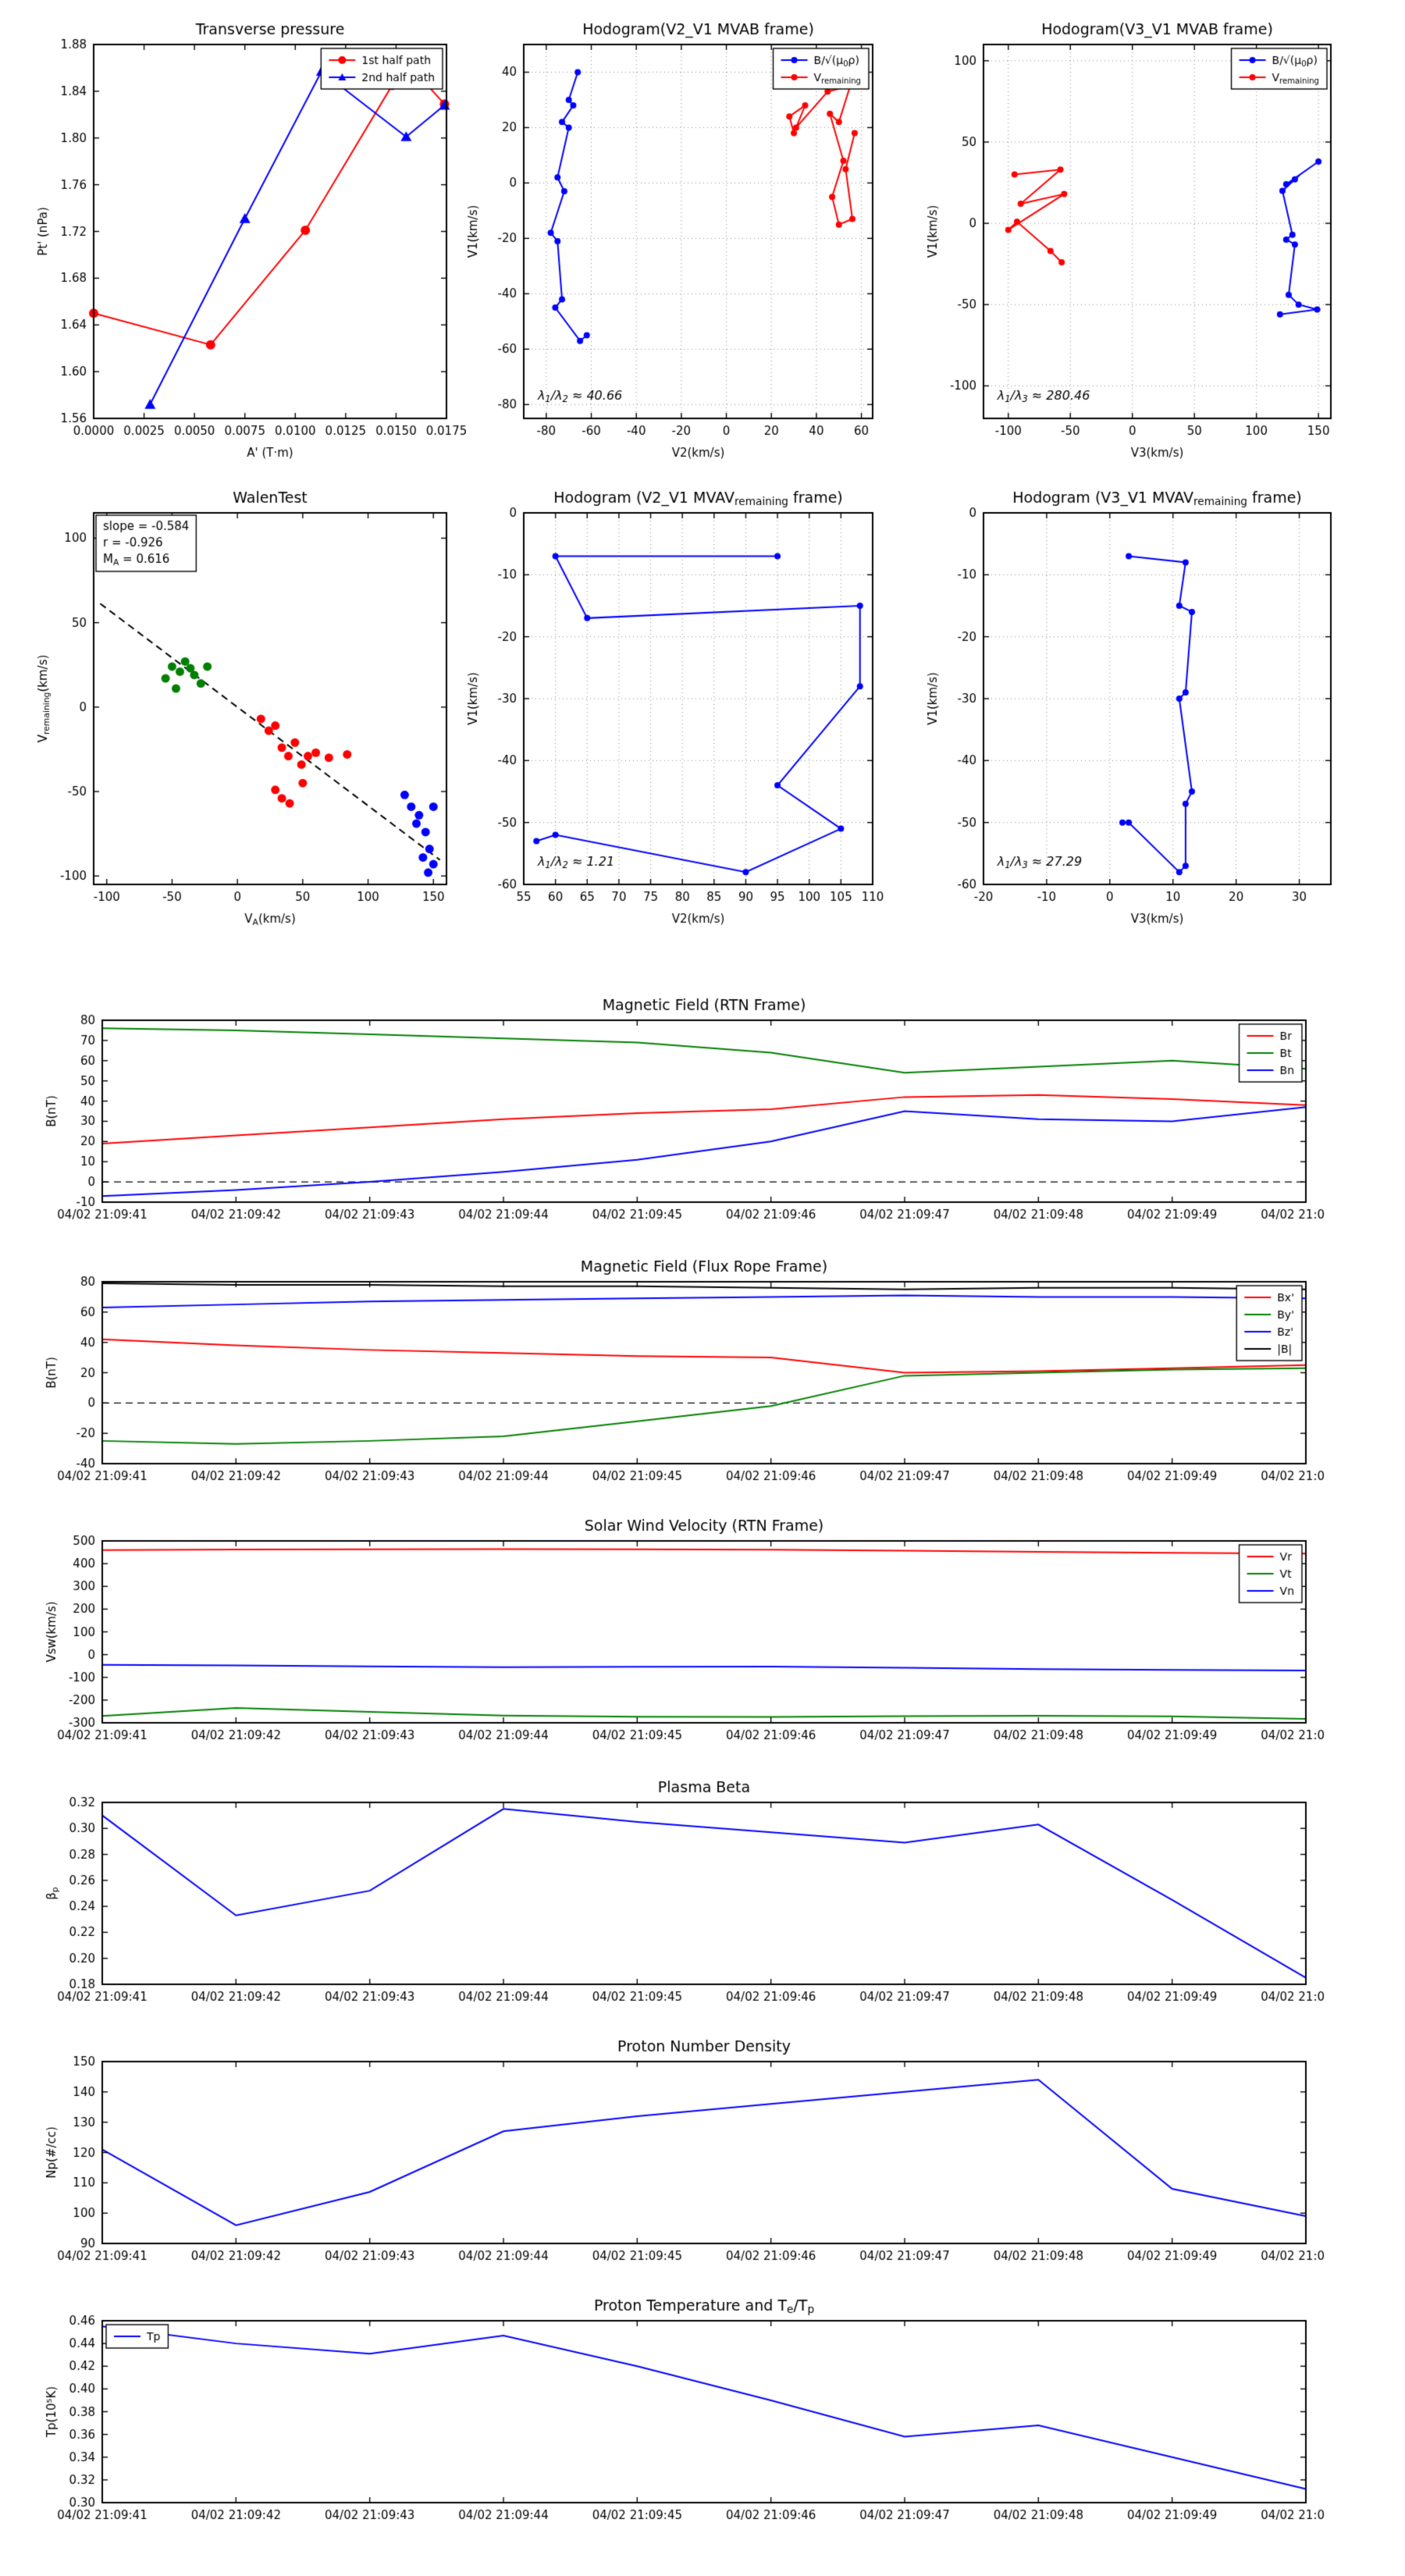  Describe the element at coordinates (243, 238) in the screenshot. I see `transverse-pressure-plot` at that location.